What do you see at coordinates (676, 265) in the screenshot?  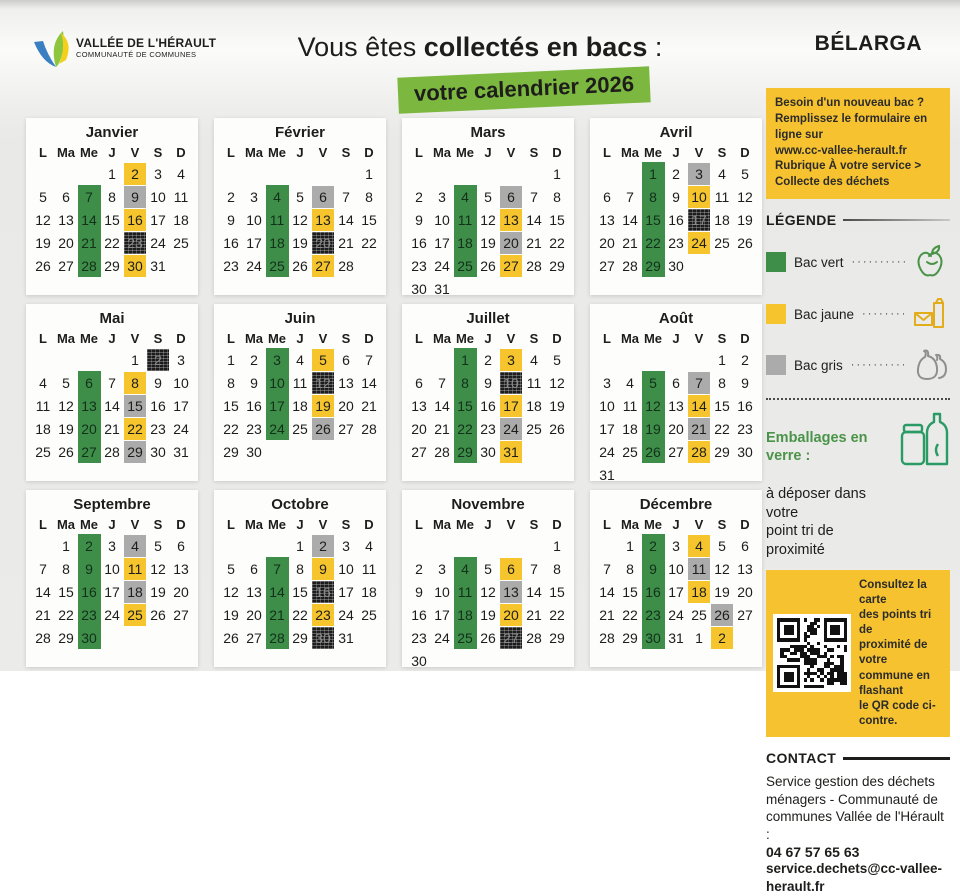 I see `week-row: 27 28 29 30` at bounding box center [676, 265].